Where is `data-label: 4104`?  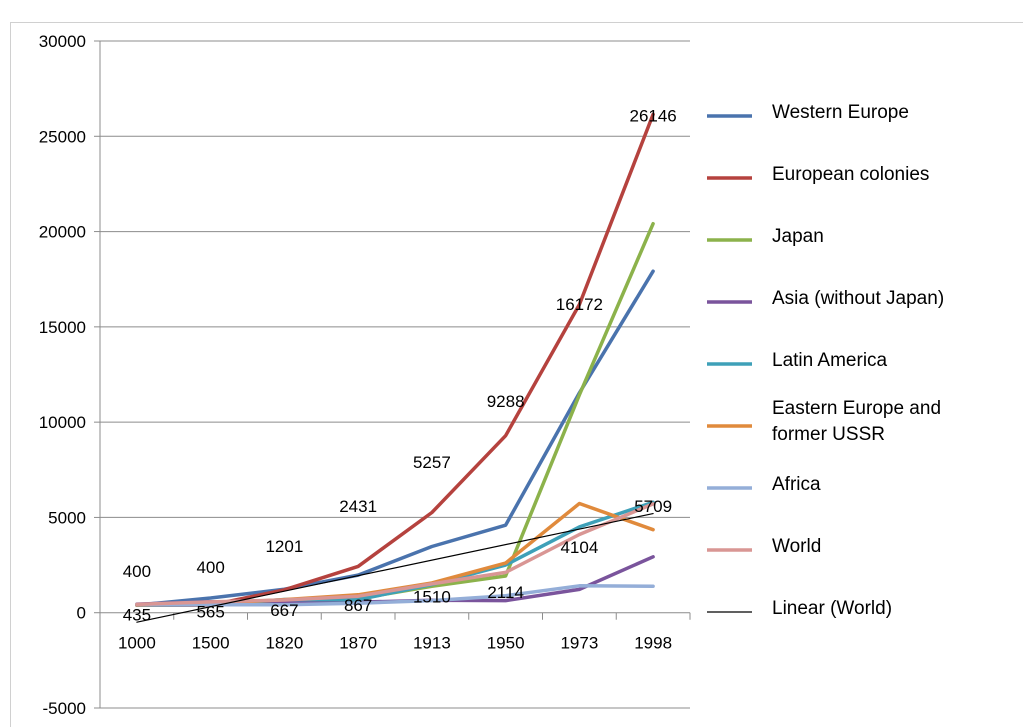
data-label: 4104 is located at coordinates (579, 547).